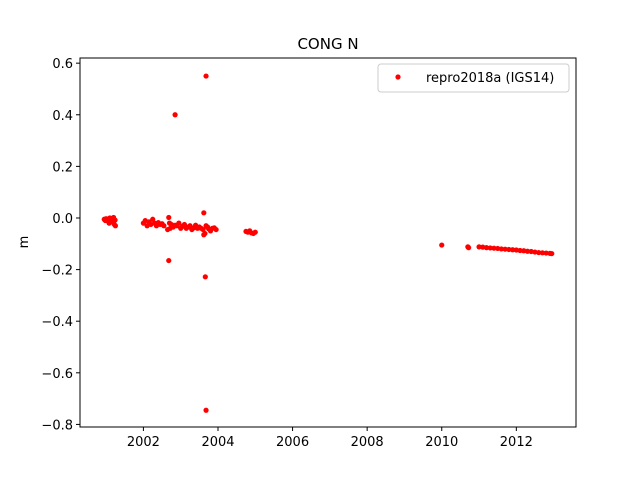 This screenshot has width=640, height=480. What do you see at coordinates (327, 44) in the screenshot?
I see `chart-title: CONG N` at bounding box center [327, 44].